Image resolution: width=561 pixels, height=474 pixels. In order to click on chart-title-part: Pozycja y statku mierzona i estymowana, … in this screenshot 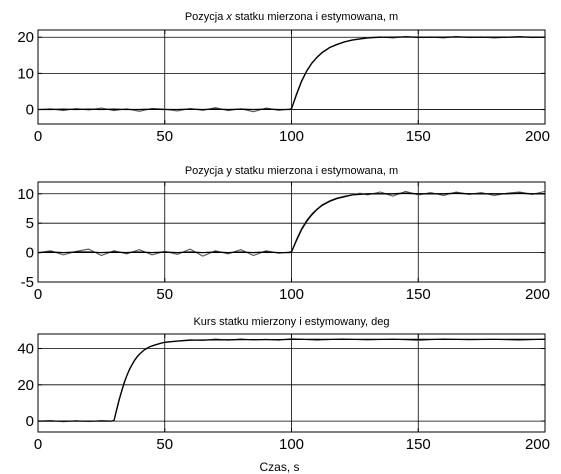, I will do `click(291, 171)`.